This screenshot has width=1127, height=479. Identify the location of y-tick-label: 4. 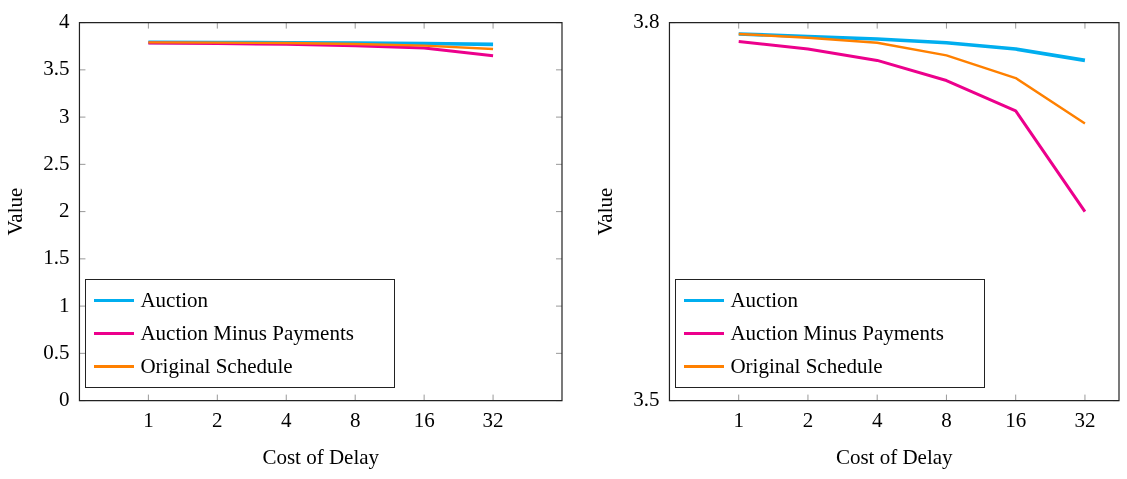
(64, 21).